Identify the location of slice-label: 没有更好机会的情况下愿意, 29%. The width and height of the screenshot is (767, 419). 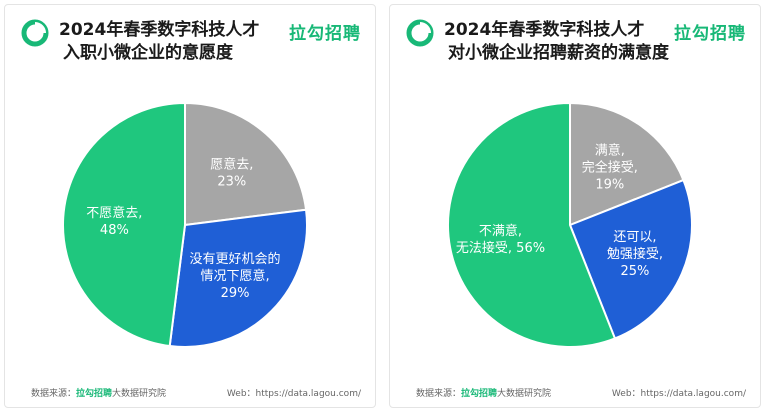
(235, 276).